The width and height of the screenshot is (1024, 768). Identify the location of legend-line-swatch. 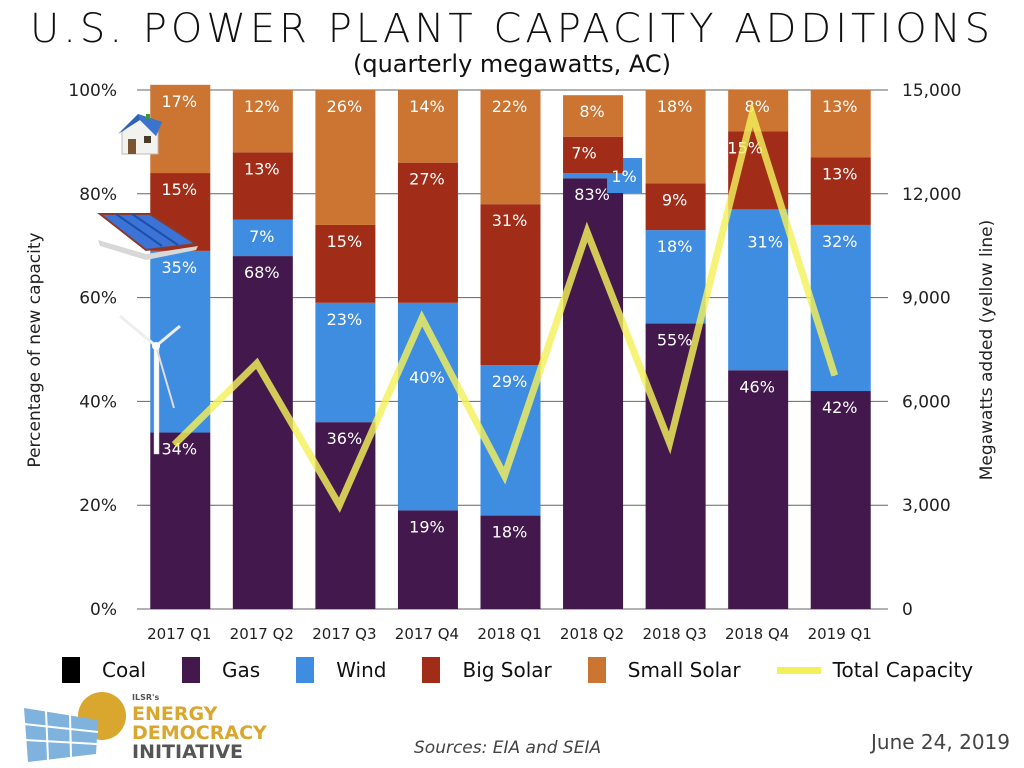
(798, 670).